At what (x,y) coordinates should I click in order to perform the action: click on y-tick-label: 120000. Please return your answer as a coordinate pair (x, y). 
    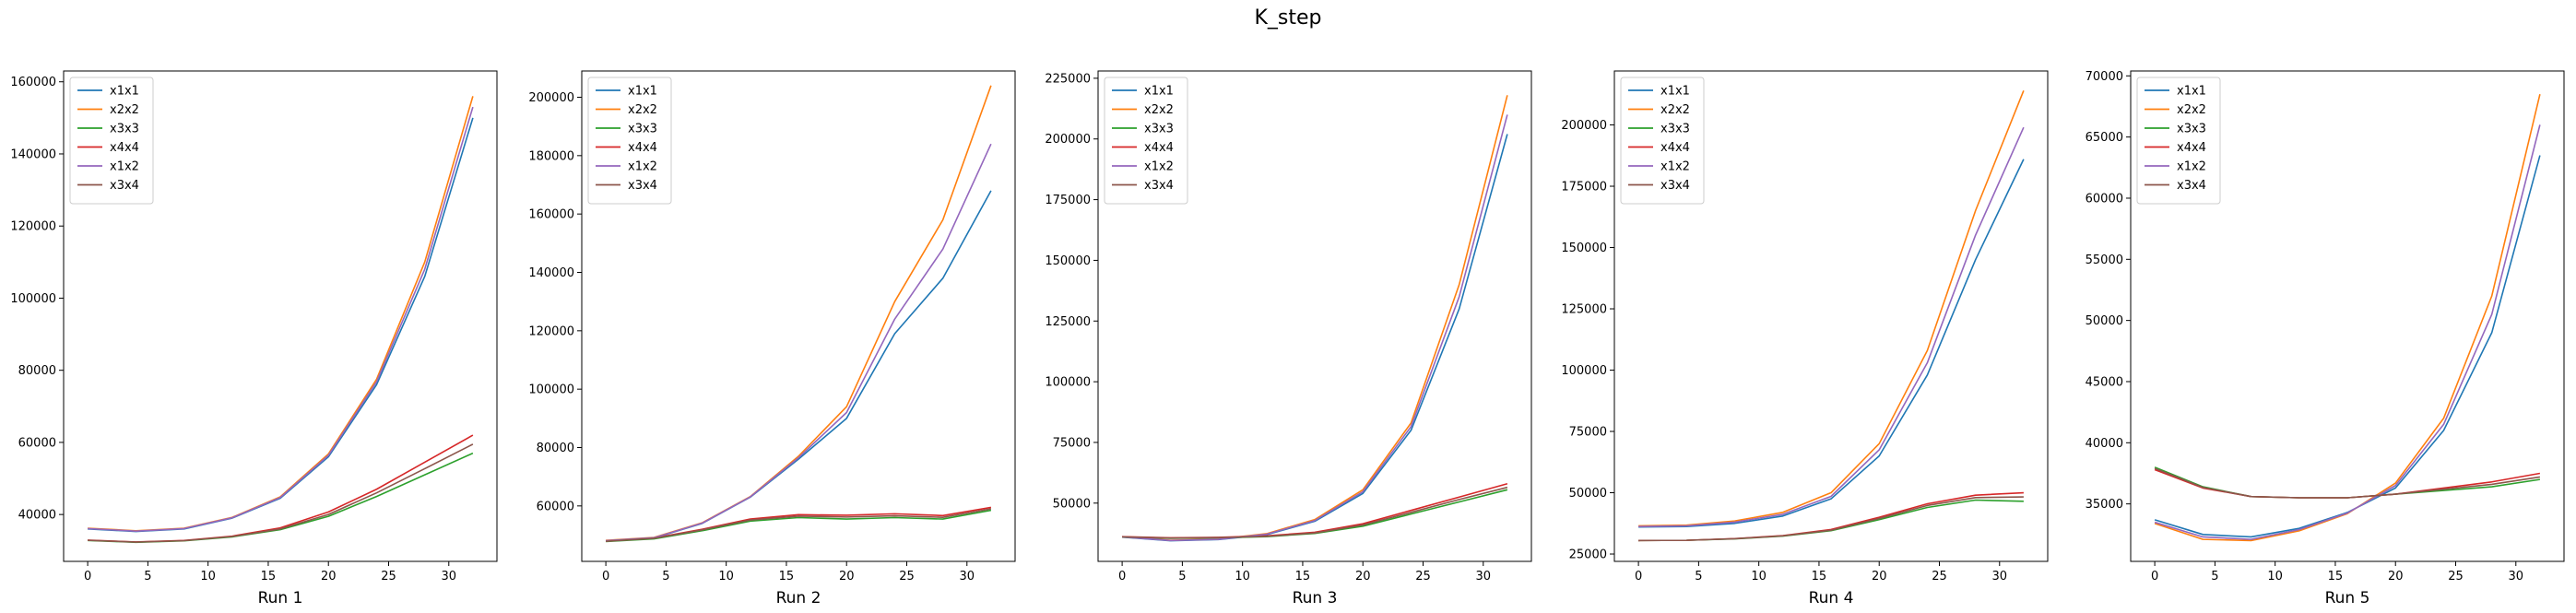
    Looking at the image, I should click on (551, 331).